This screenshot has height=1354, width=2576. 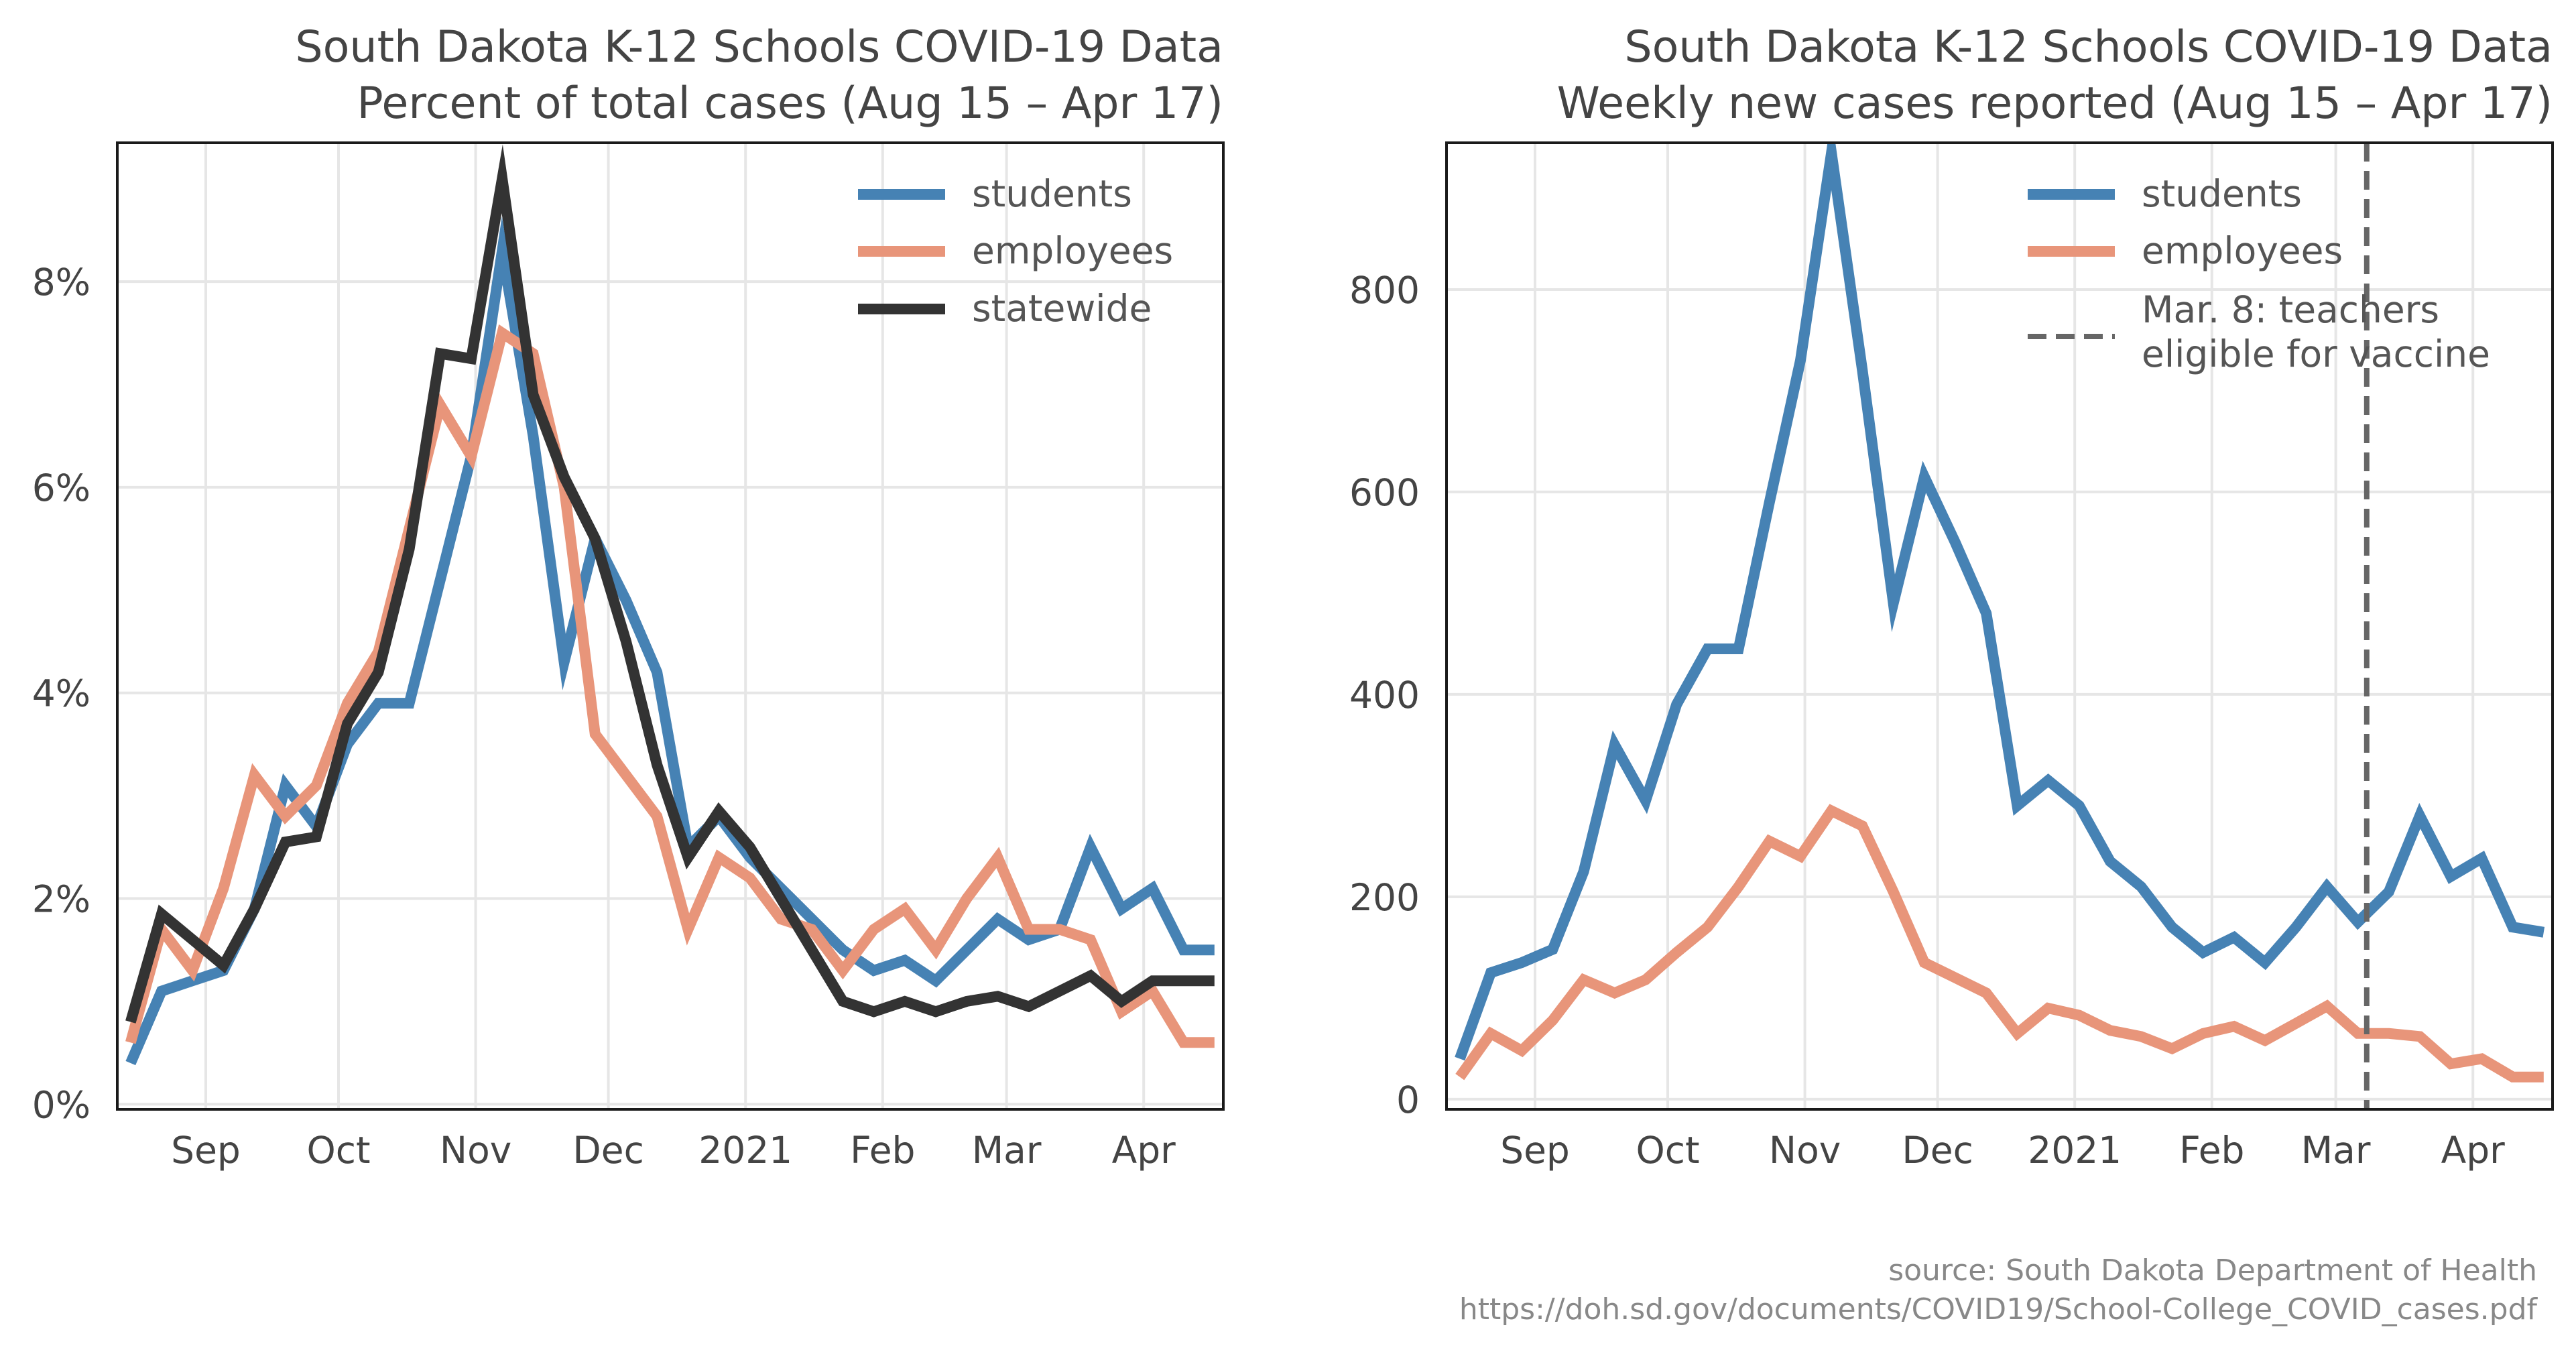 I want to click on right-chart-title: South Dakota K-12 Schools COVID-19 Data, so click(x=2088, y=47).